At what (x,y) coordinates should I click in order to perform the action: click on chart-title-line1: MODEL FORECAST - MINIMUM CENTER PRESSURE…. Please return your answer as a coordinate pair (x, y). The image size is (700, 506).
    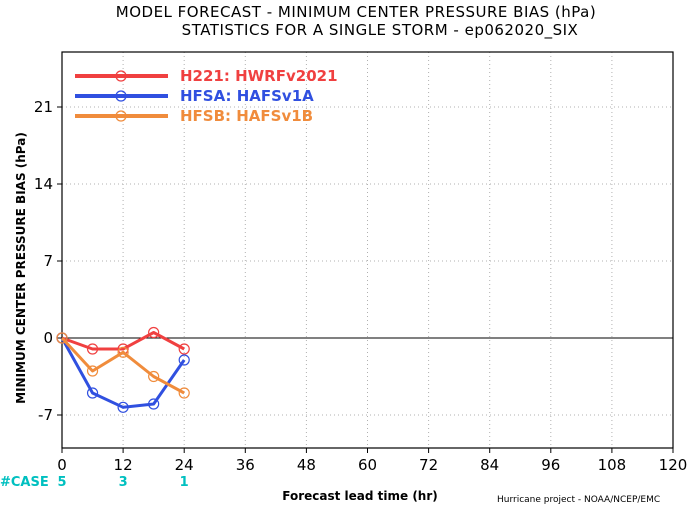
    Looking at the image, I should click on (356, 12).